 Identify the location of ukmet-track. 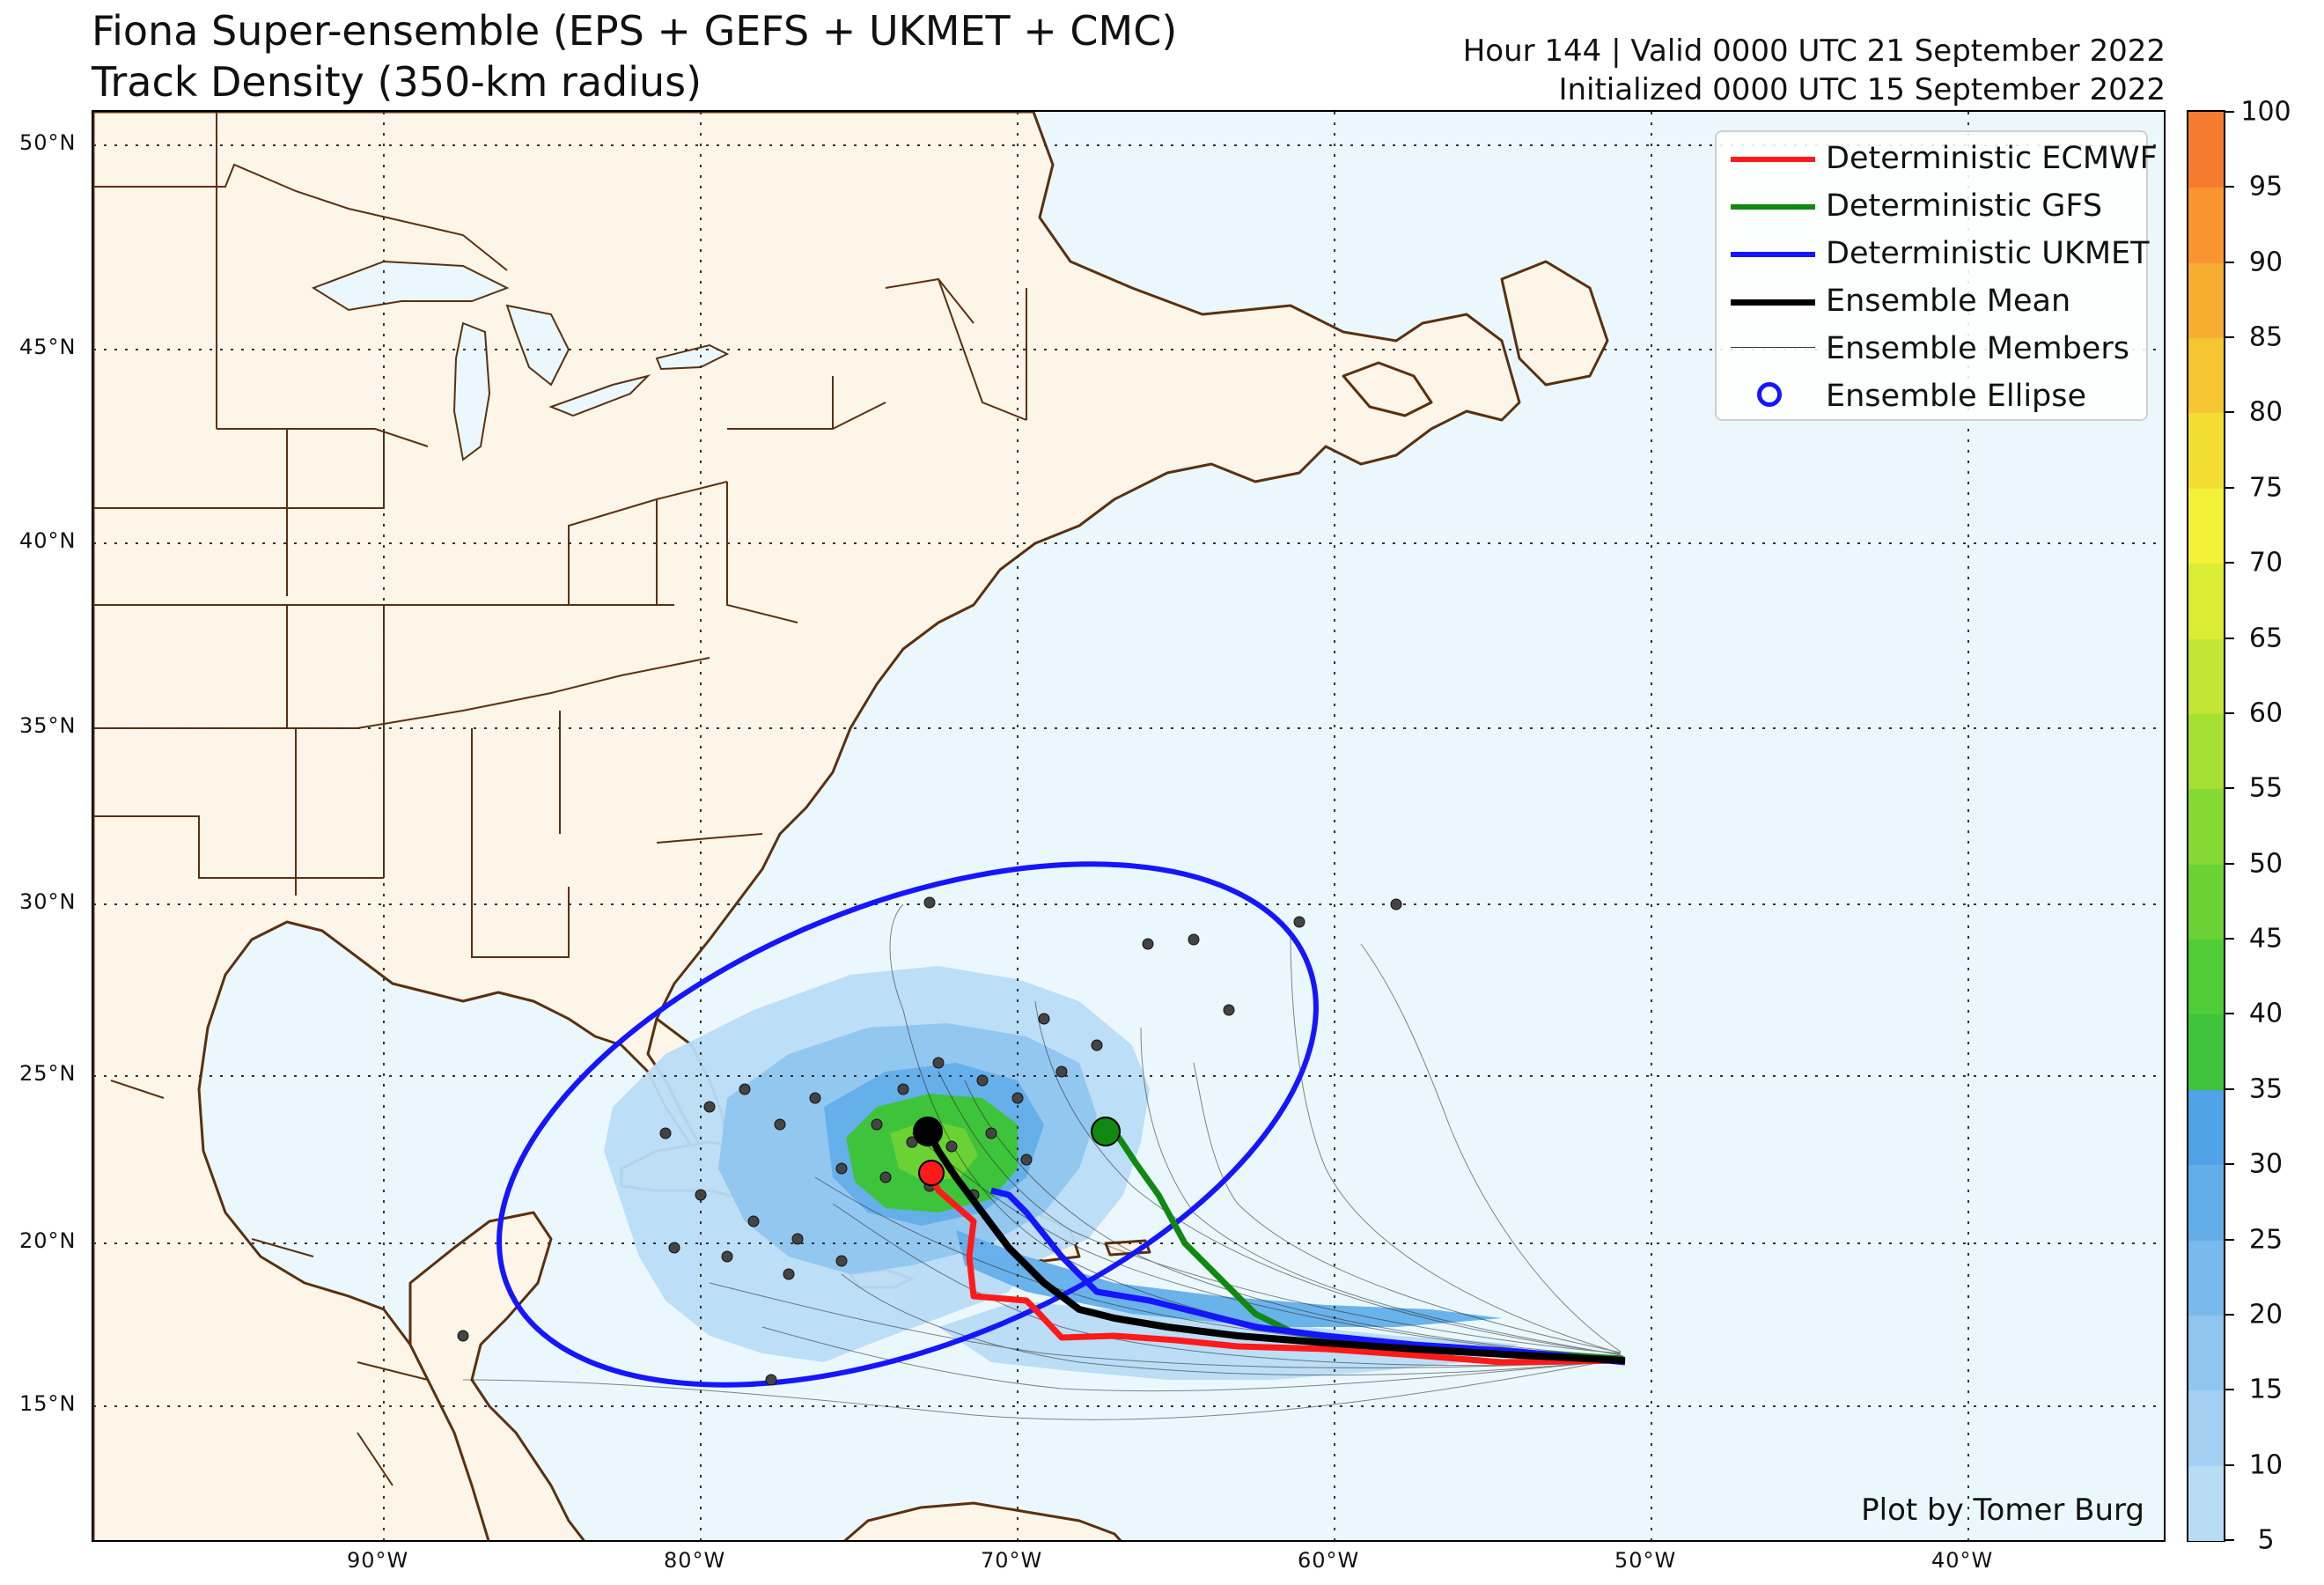
(1308, 1276).